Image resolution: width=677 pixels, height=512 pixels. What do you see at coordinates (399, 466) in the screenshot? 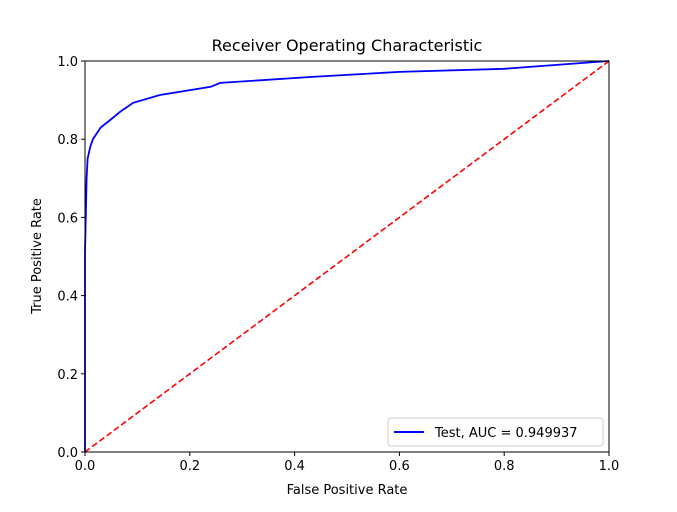
I see `x-tick-label: 0.6` at bounding box center [399, 466].